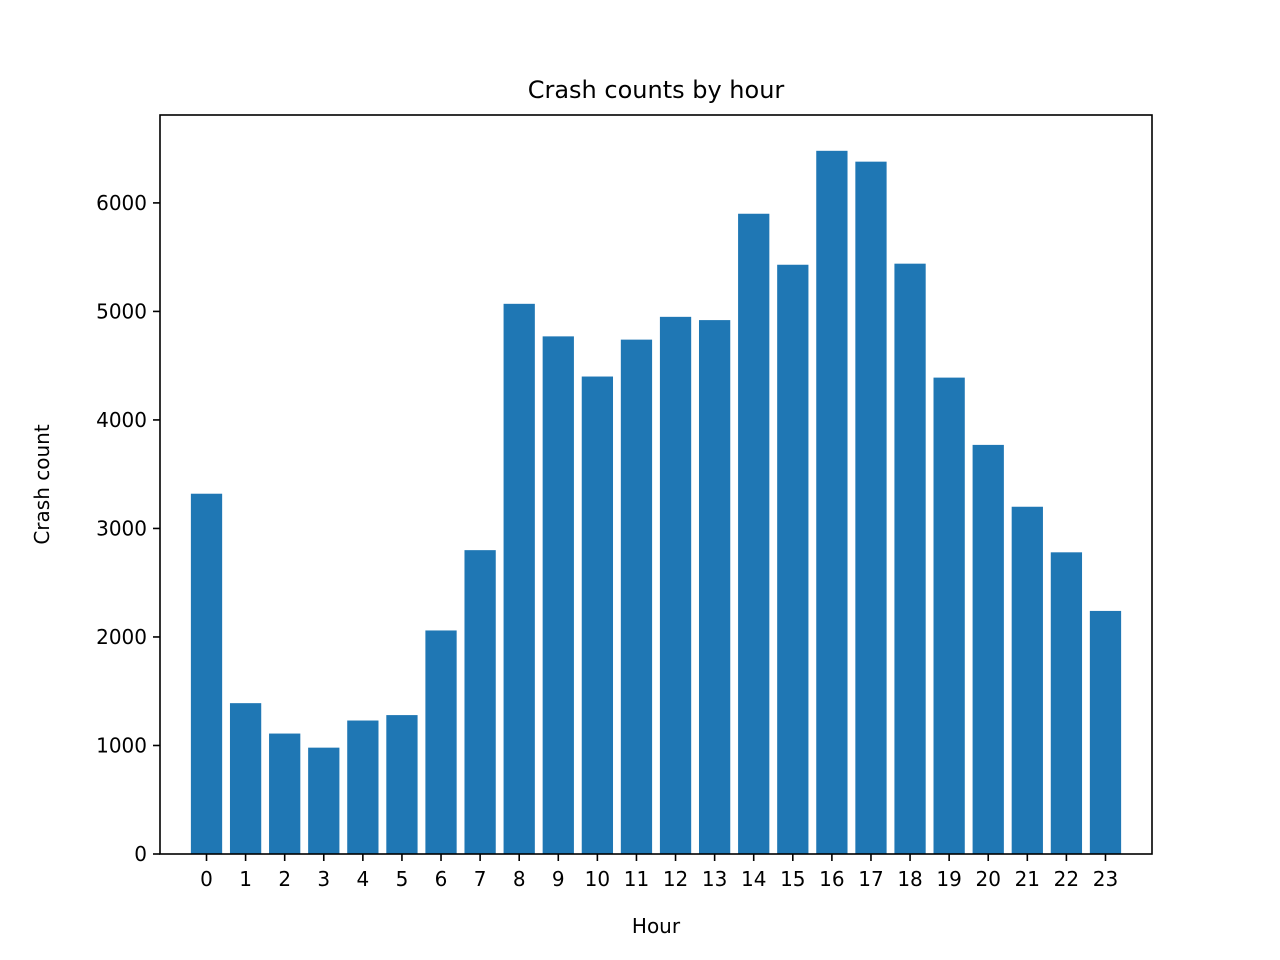 This screenshot has height=960, width=1280. I want to click on y-tick-label: 1000, so click(121, 745).